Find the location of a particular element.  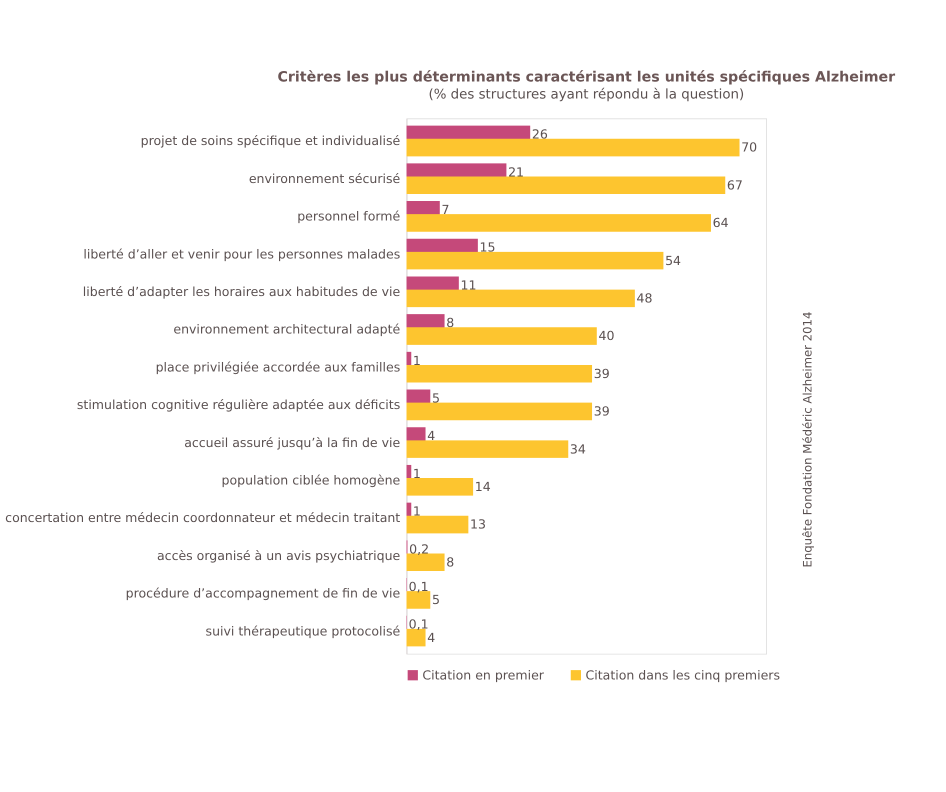

legend-label: Citation en premier is located at coordinates (483, 674).